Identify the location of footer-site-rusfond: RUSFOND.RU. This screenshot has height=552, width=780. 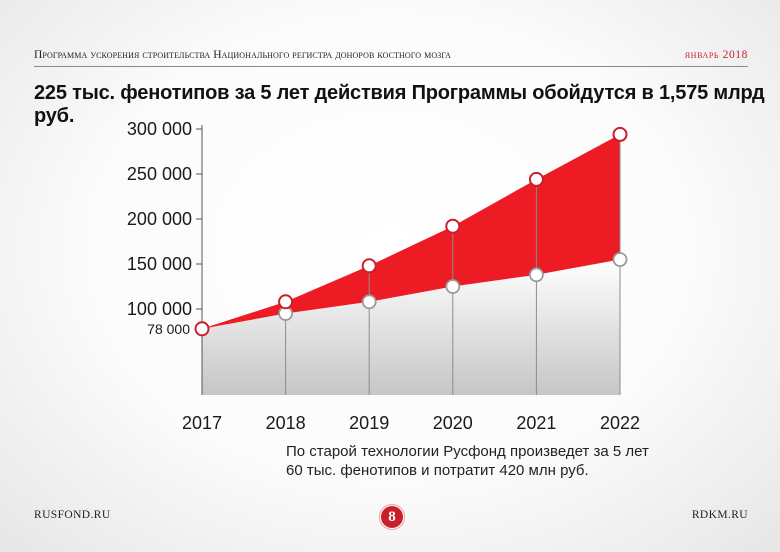
(72, 515).